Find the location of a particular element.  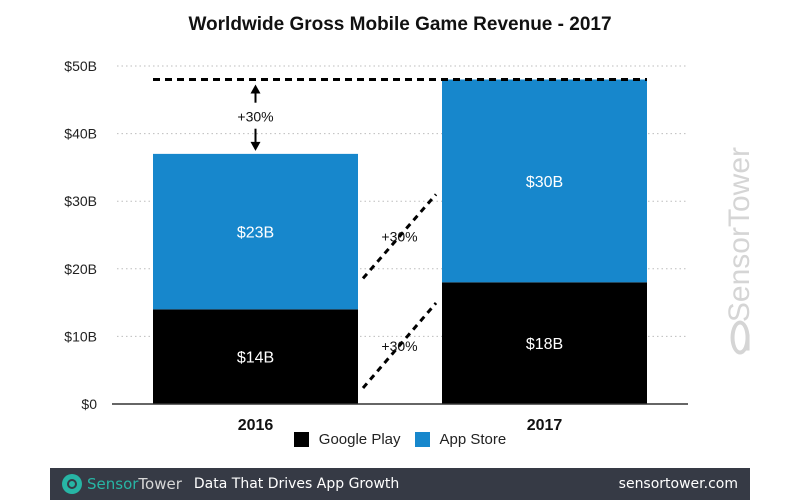

bar-google-play-2016 is located at coordinates (255, 356).